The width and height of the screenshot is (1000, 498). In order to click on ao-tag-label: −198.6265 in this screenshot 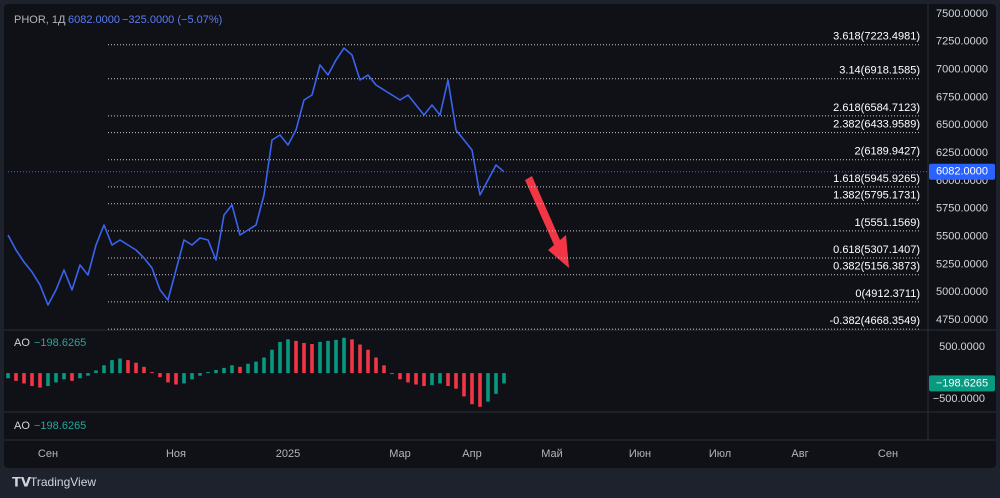, I will do `click(962, 383)`.